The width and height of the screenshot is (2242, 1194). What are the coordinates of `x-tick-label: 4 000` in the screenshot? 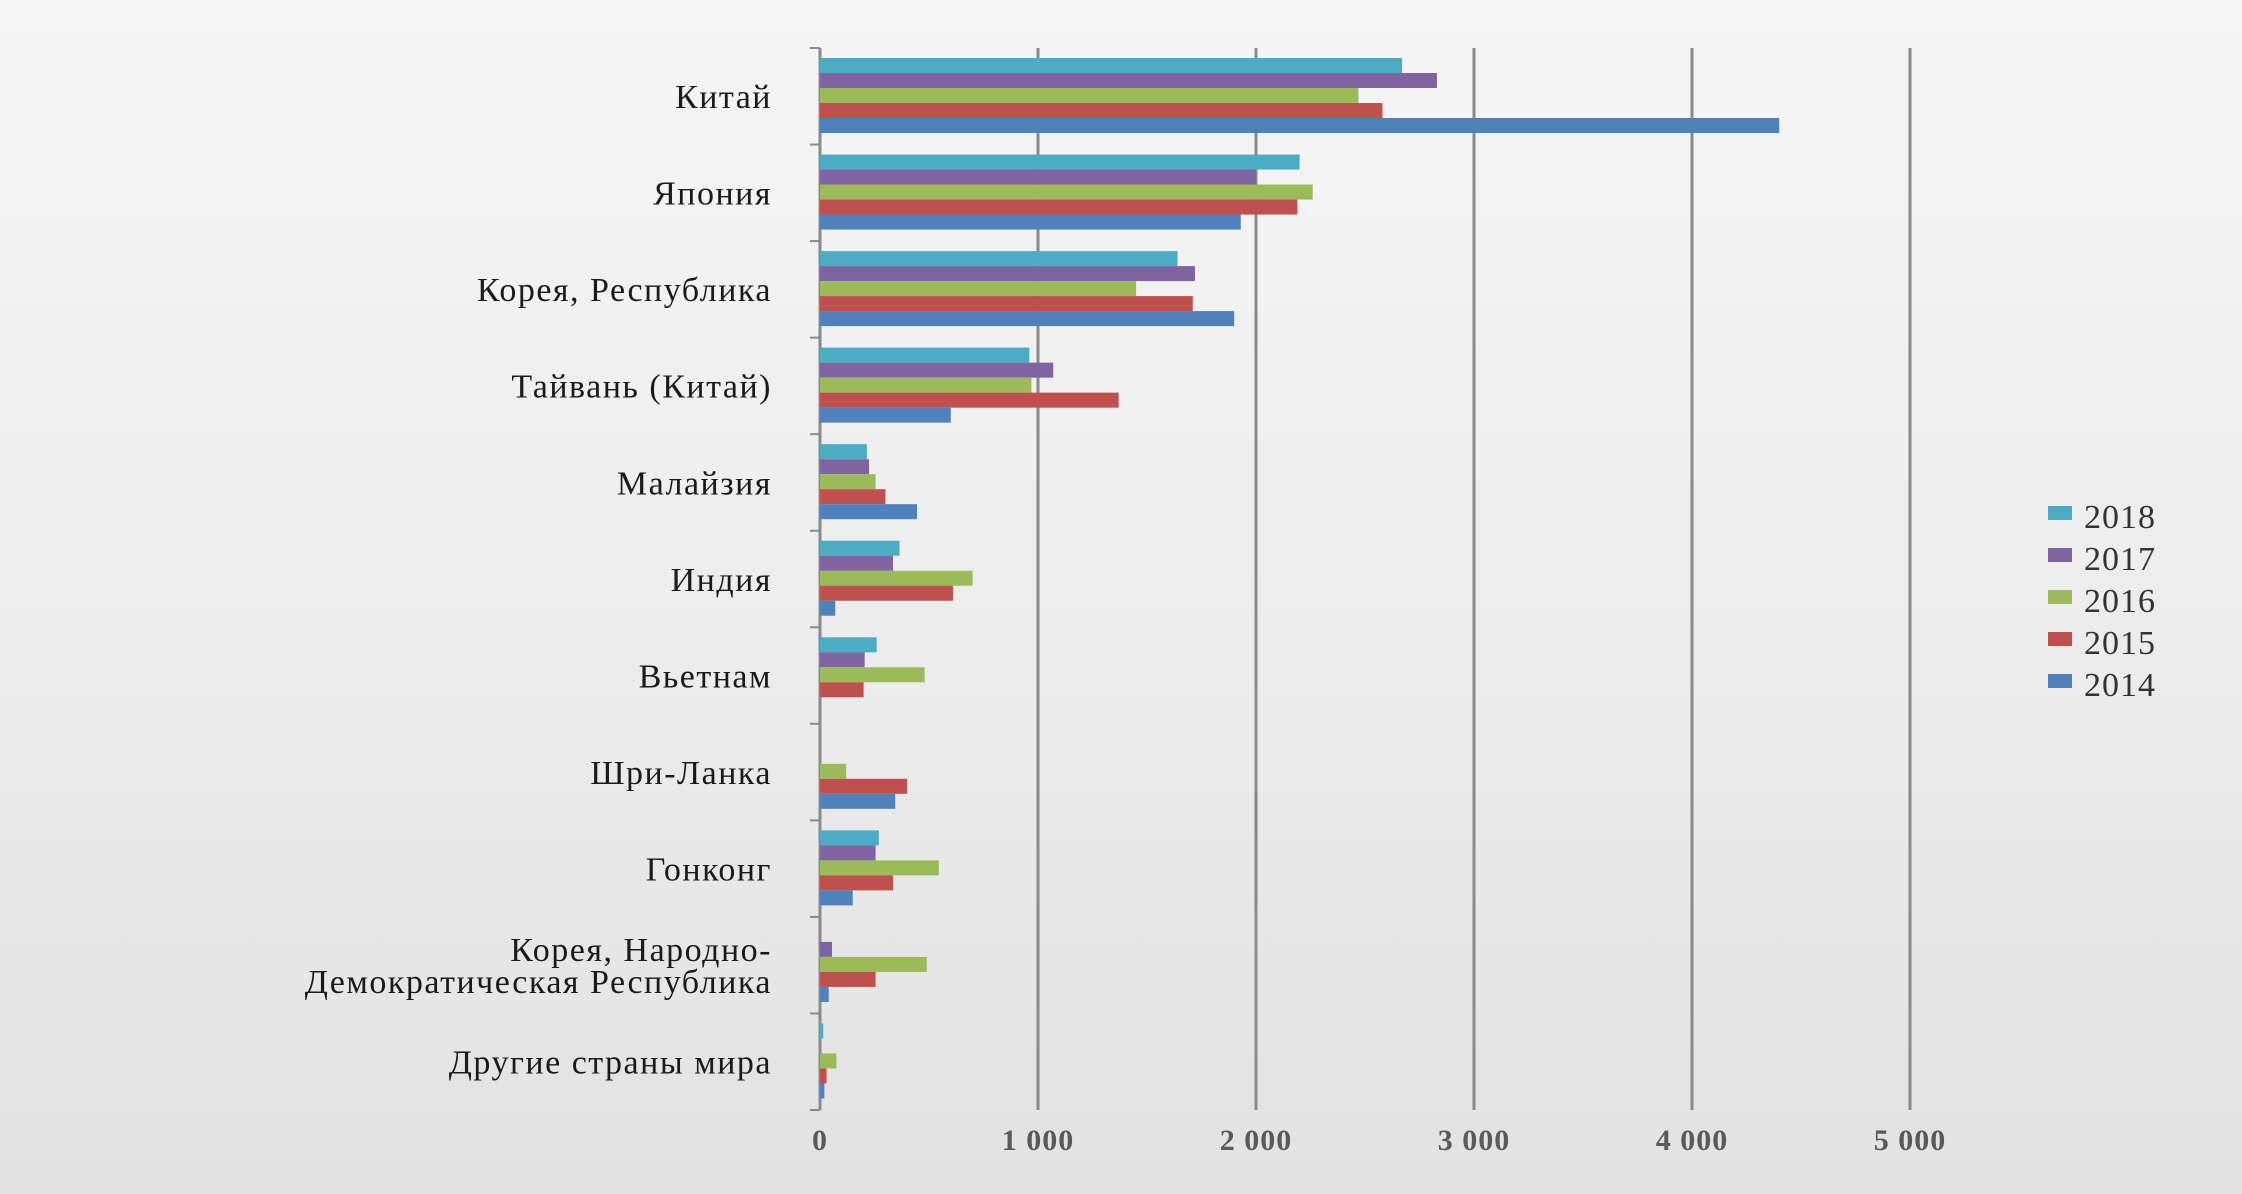 It's located at (1692, 1140).